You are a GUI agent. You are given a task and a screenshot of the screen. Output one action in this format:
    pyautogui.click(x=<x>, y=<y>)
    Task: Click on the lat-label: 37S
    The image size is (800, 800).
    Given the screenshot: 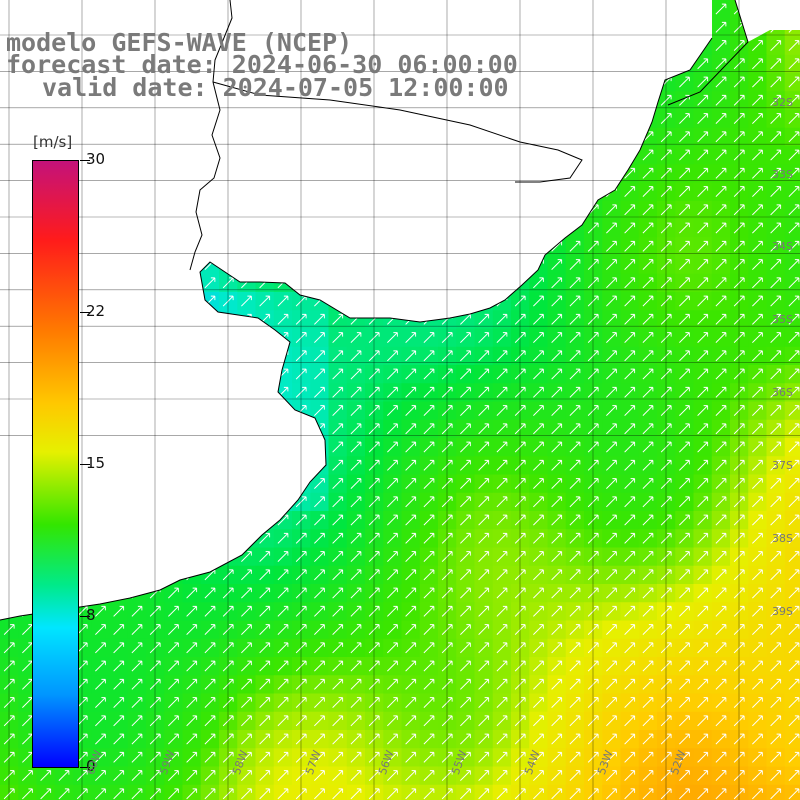 What is the action you would take?
    pyautogui.click(x=782, y=465)
    